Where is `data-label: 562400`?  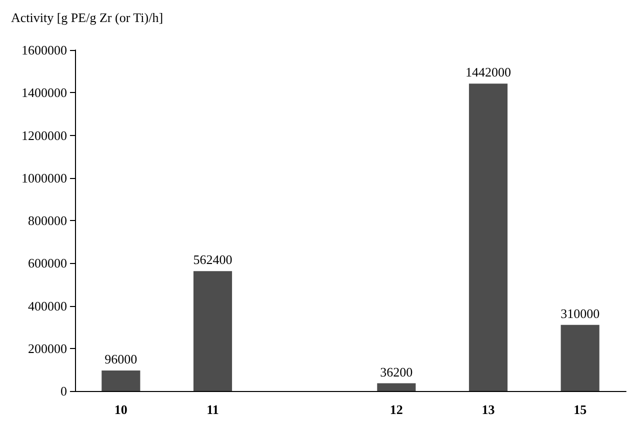
data-label: 562400 is located at coordinates (212, 260).